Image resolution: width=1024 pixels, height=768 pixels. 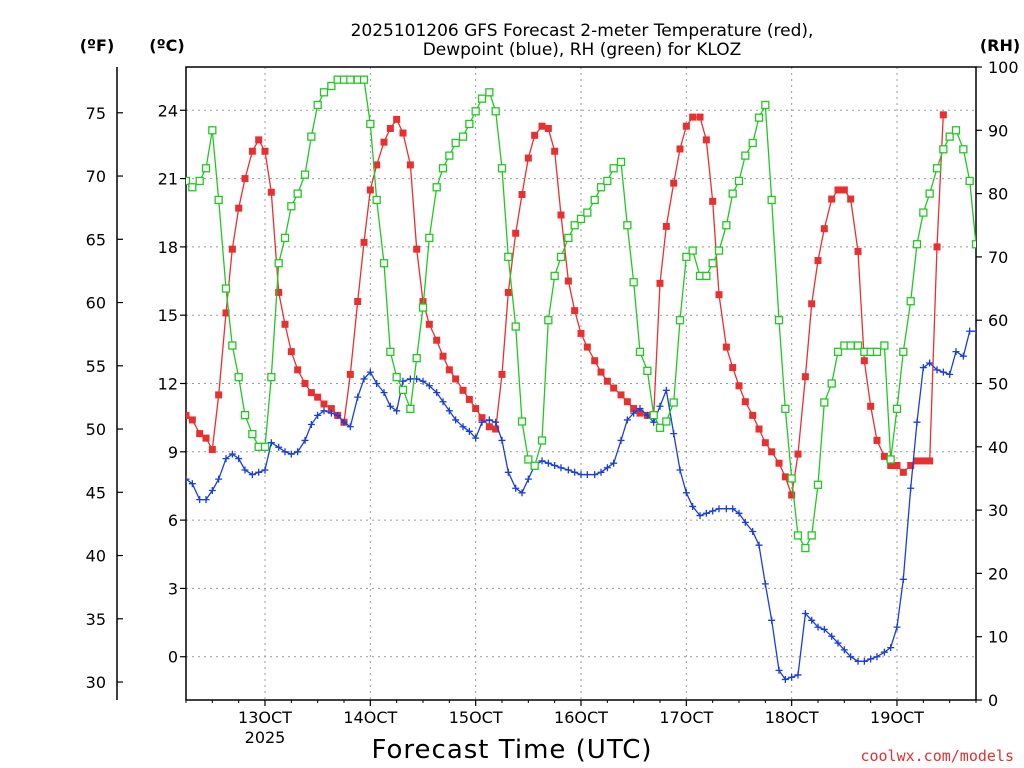 What do you see at coordinates (897, 717) in the screenshot?
I see `x-tick-label: 19OCT` at bounding box center [897, 717].